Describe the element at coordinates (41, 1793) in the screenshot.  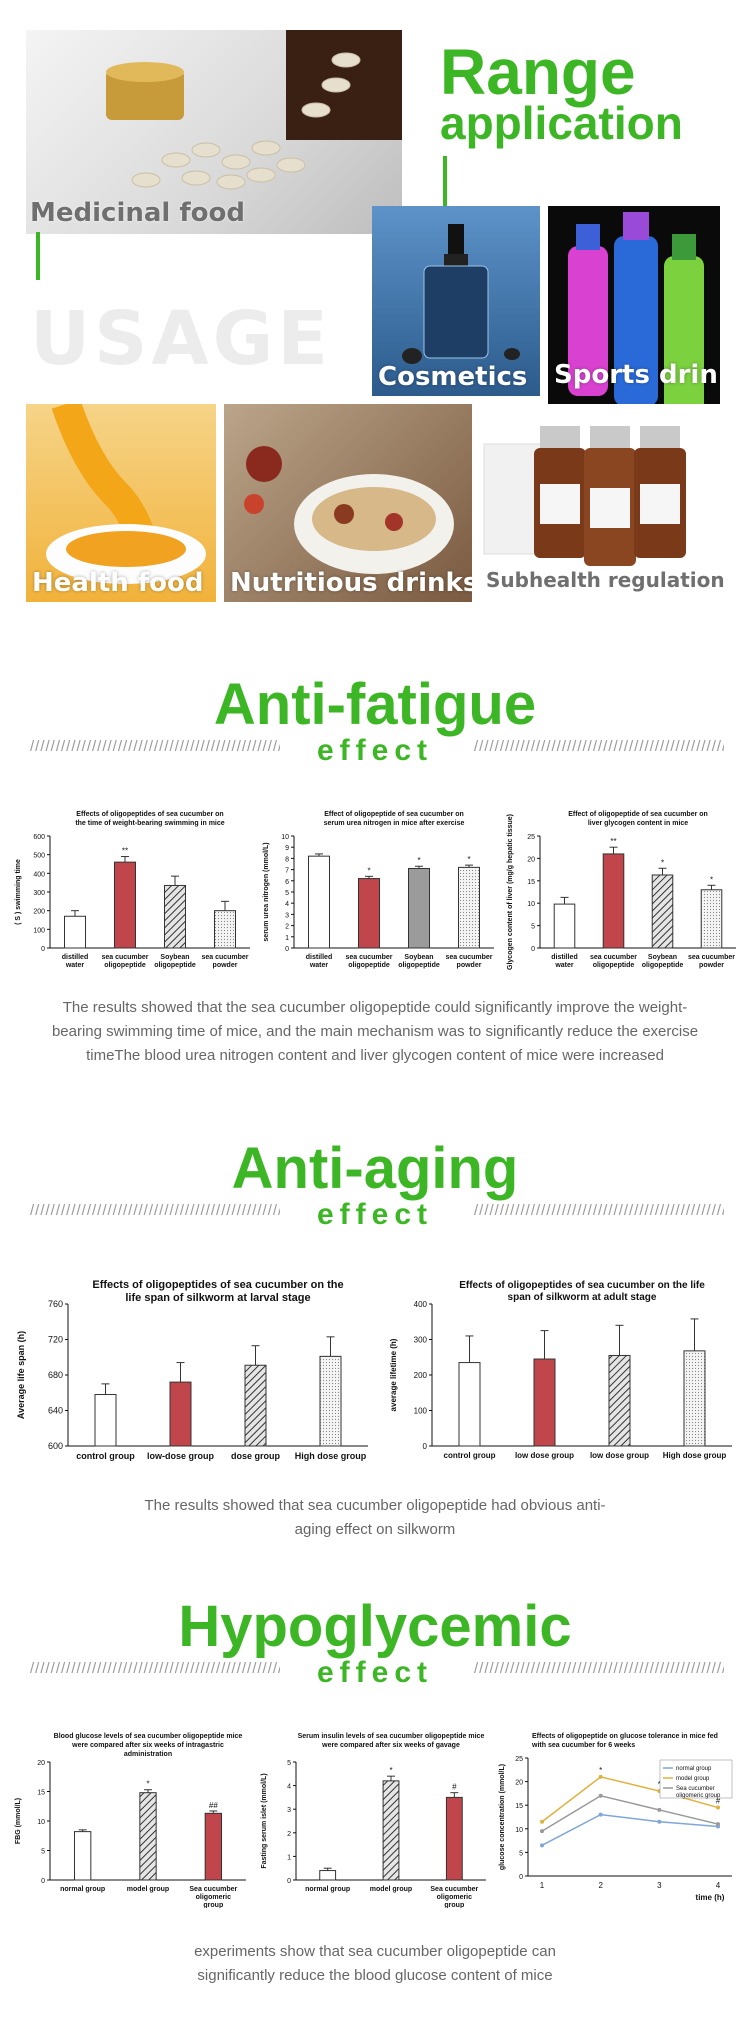
I see `y-tick-label: 15` at that location.